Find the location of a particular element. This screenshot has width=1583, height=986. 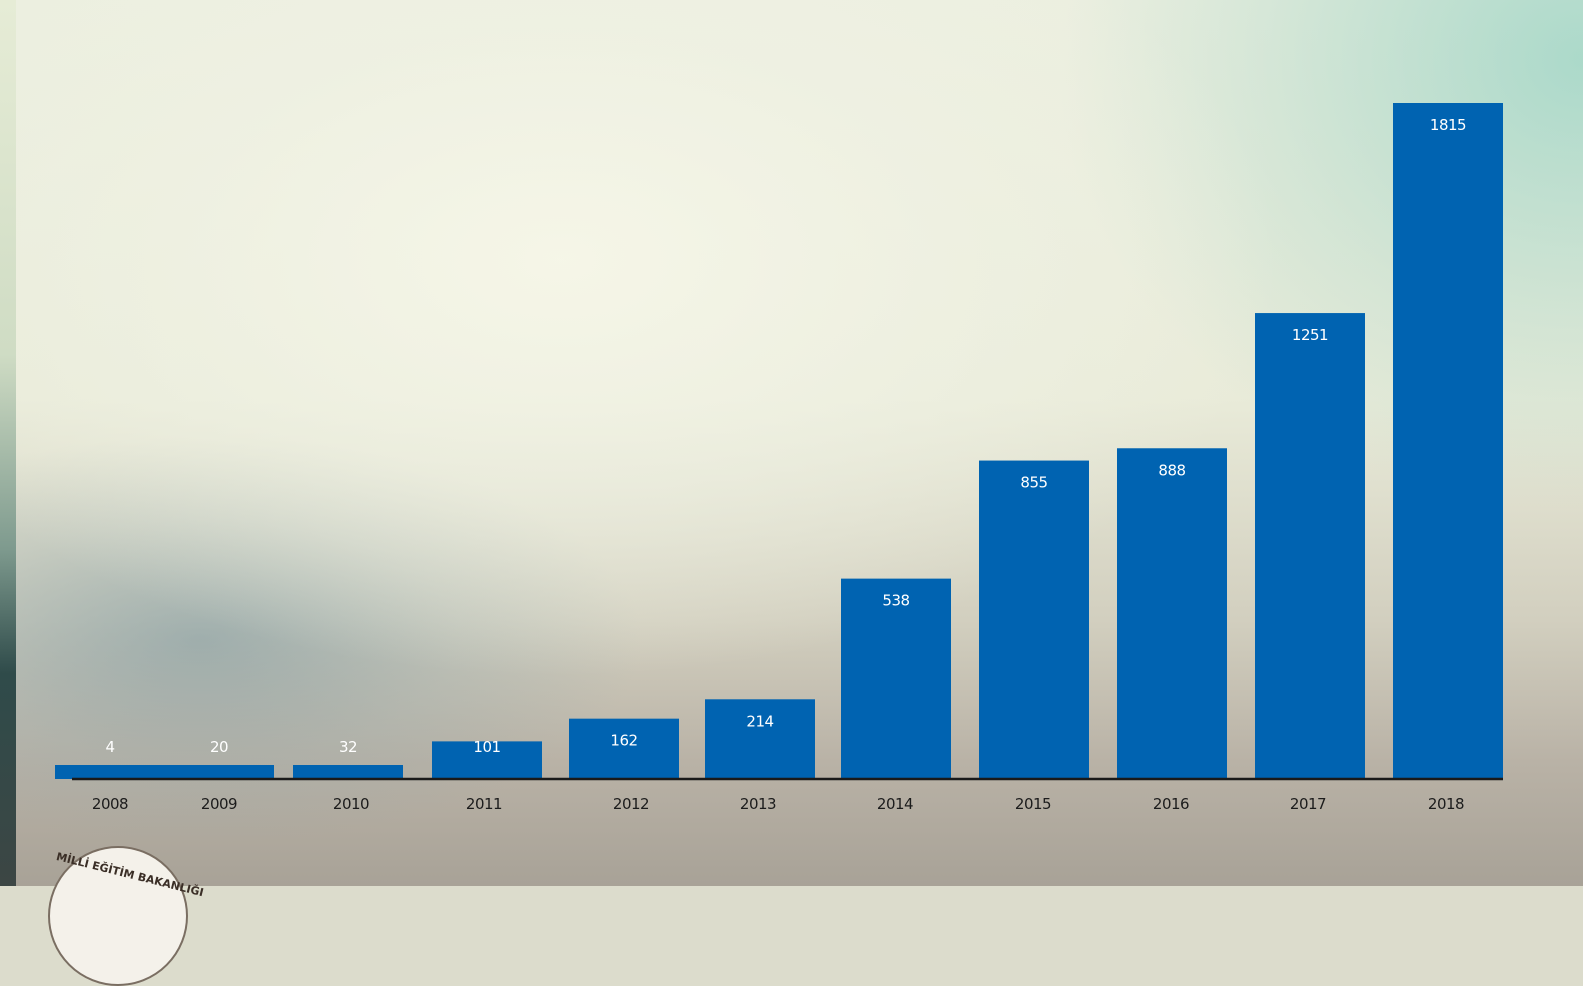

data-label-2011: 101 is located at coordinates (486, 747).